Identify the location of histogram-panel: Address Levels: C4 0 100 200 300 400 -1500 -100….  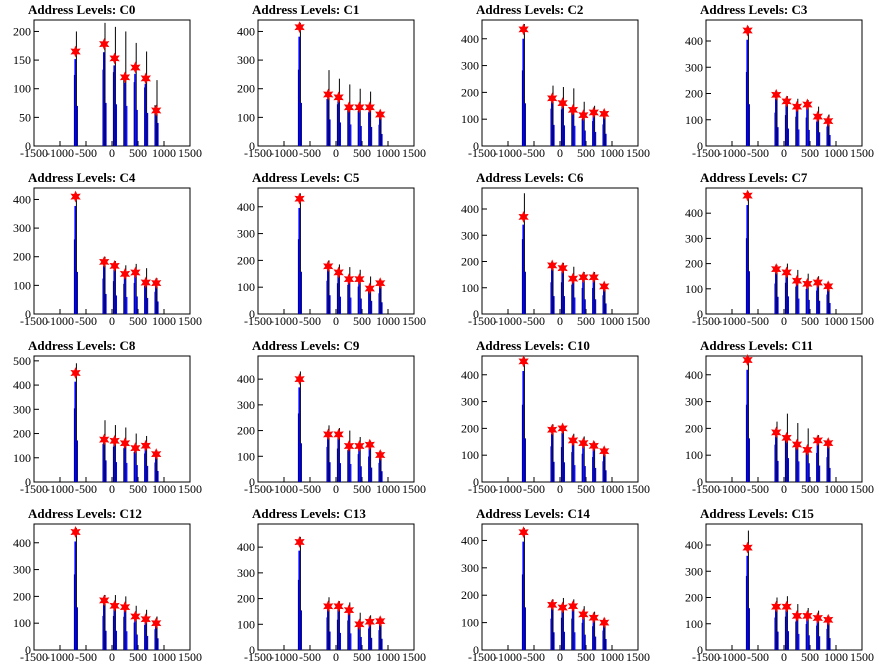
(112, 252).